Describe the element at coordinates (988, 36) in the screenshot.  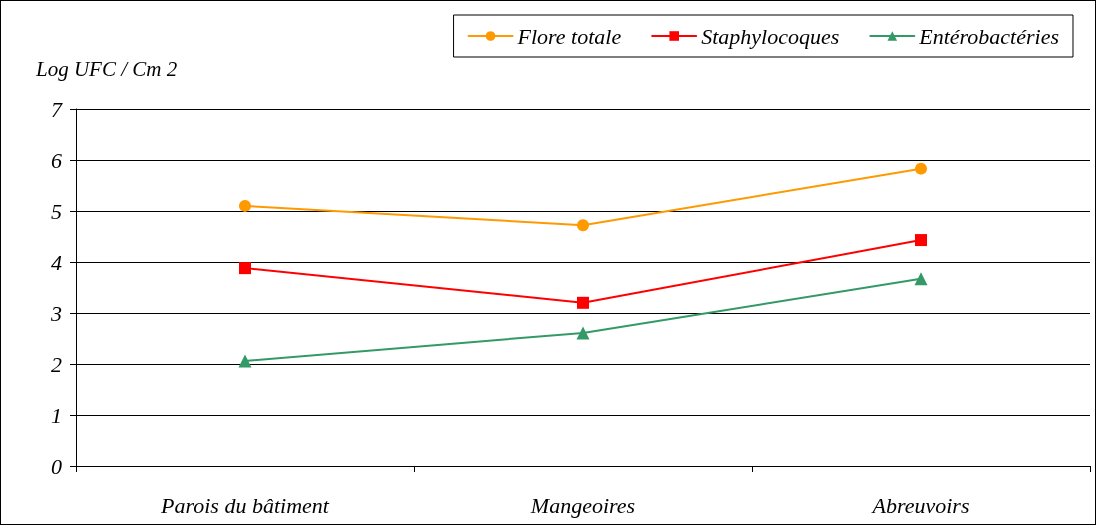
I see `legend-label: Entérobactéries` at that location.